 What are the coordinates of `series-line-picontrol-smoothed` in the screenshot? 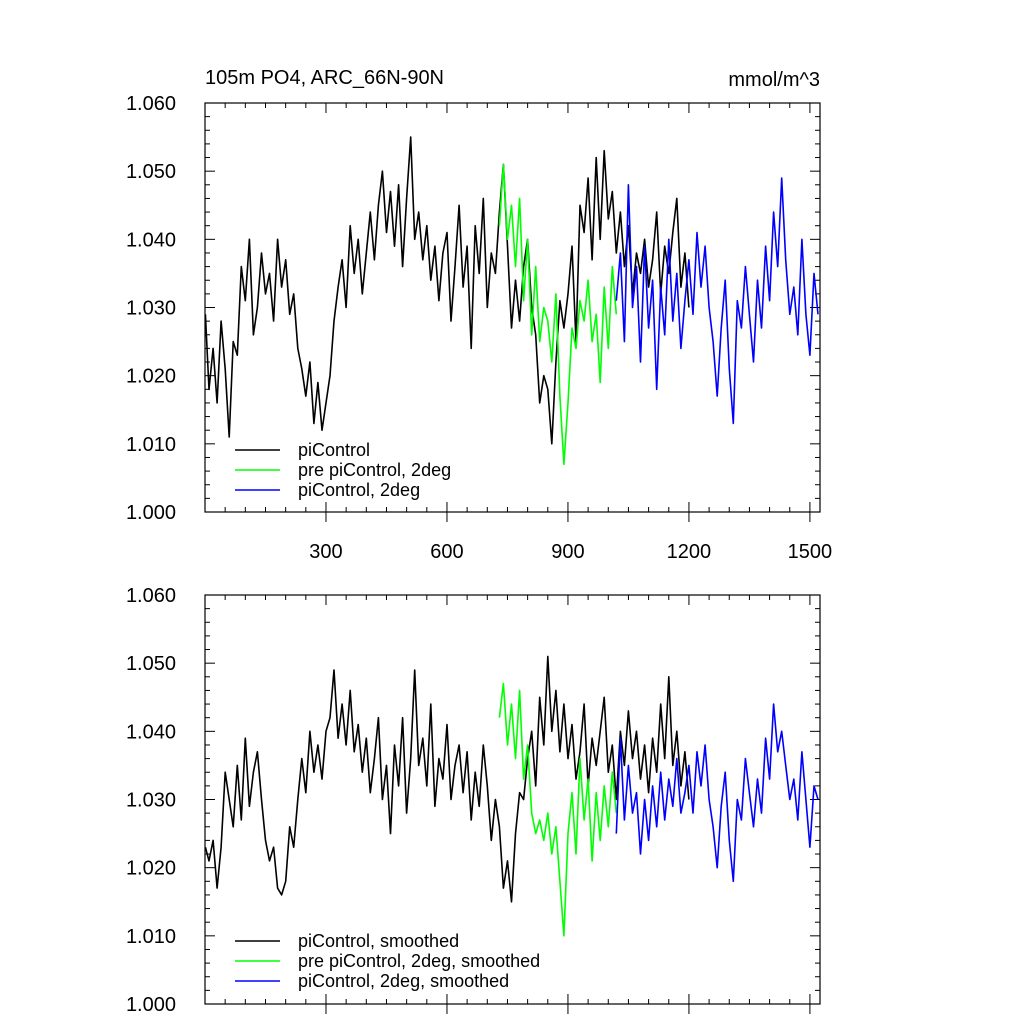 It's located at (447, 779).